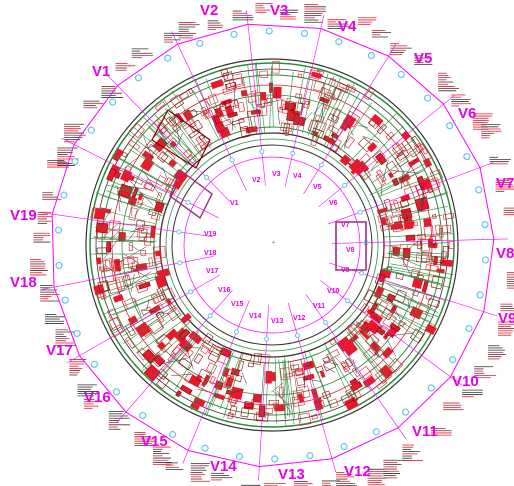 The height and width of the screenshot is (486, 514). I want to click on inner-zone-ring, so click(272, 245).